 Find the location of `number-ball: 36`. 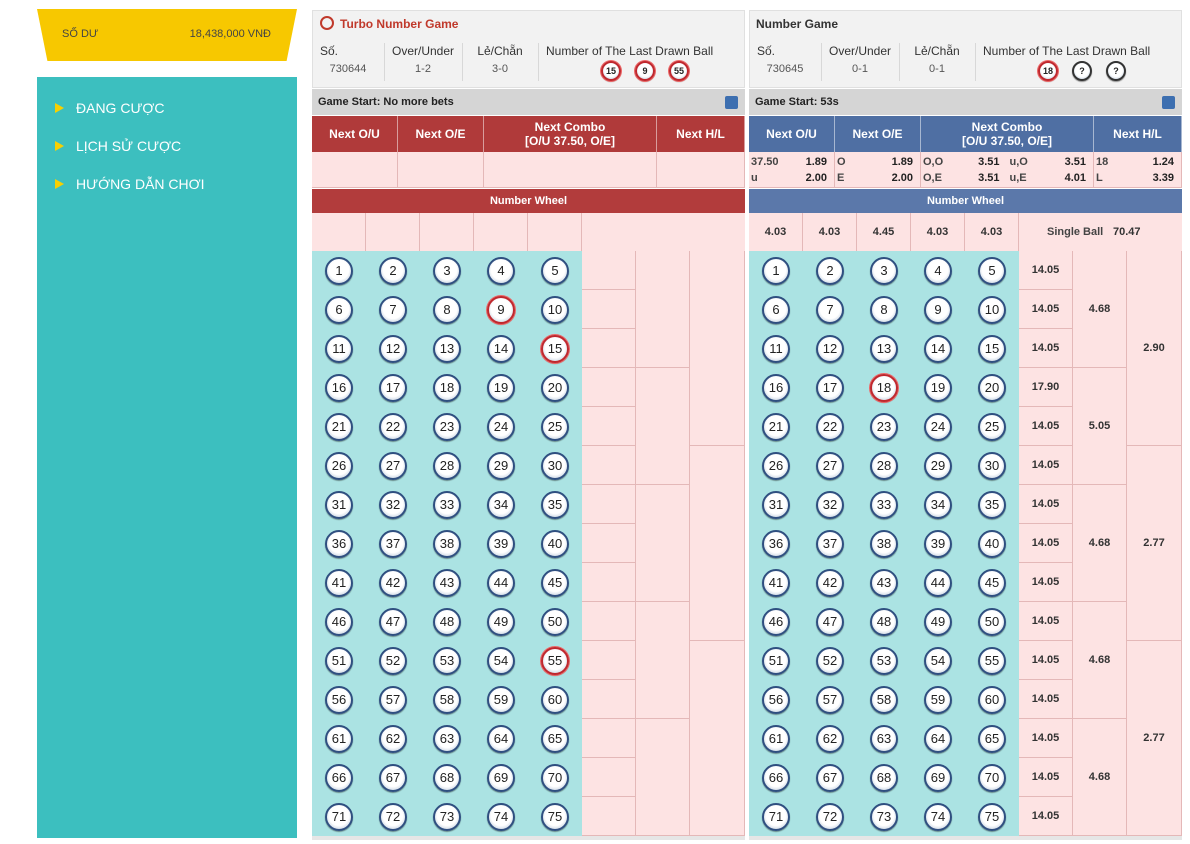

number-ball: 36 is located at coordinates (776, 543).